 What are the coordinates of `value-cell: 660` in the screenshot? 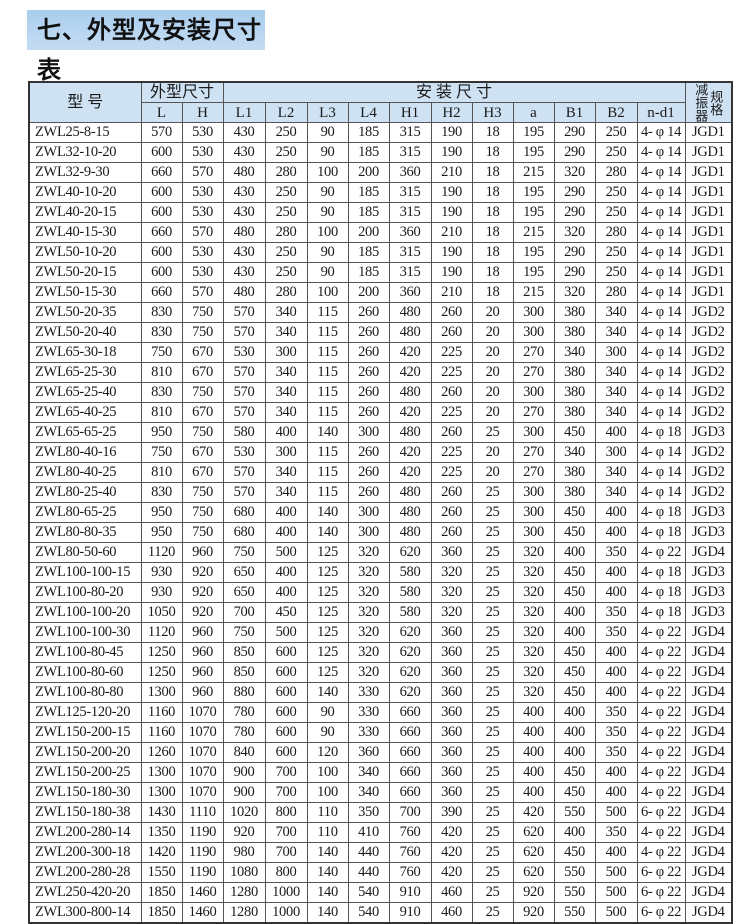 It's located at (161, 172).